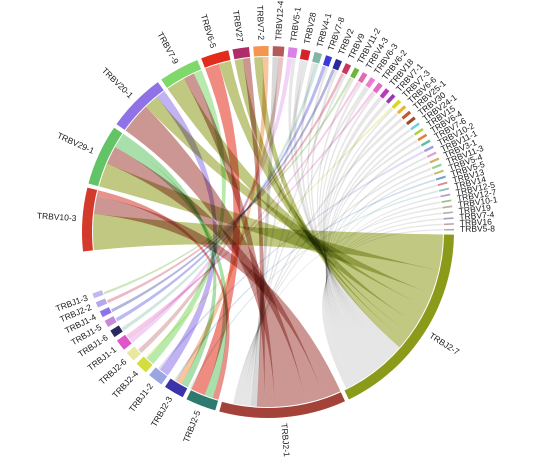  Describe the element at coordinates (444, 189) in the screenshot. I see `segment-arc-trbv14` at that location.